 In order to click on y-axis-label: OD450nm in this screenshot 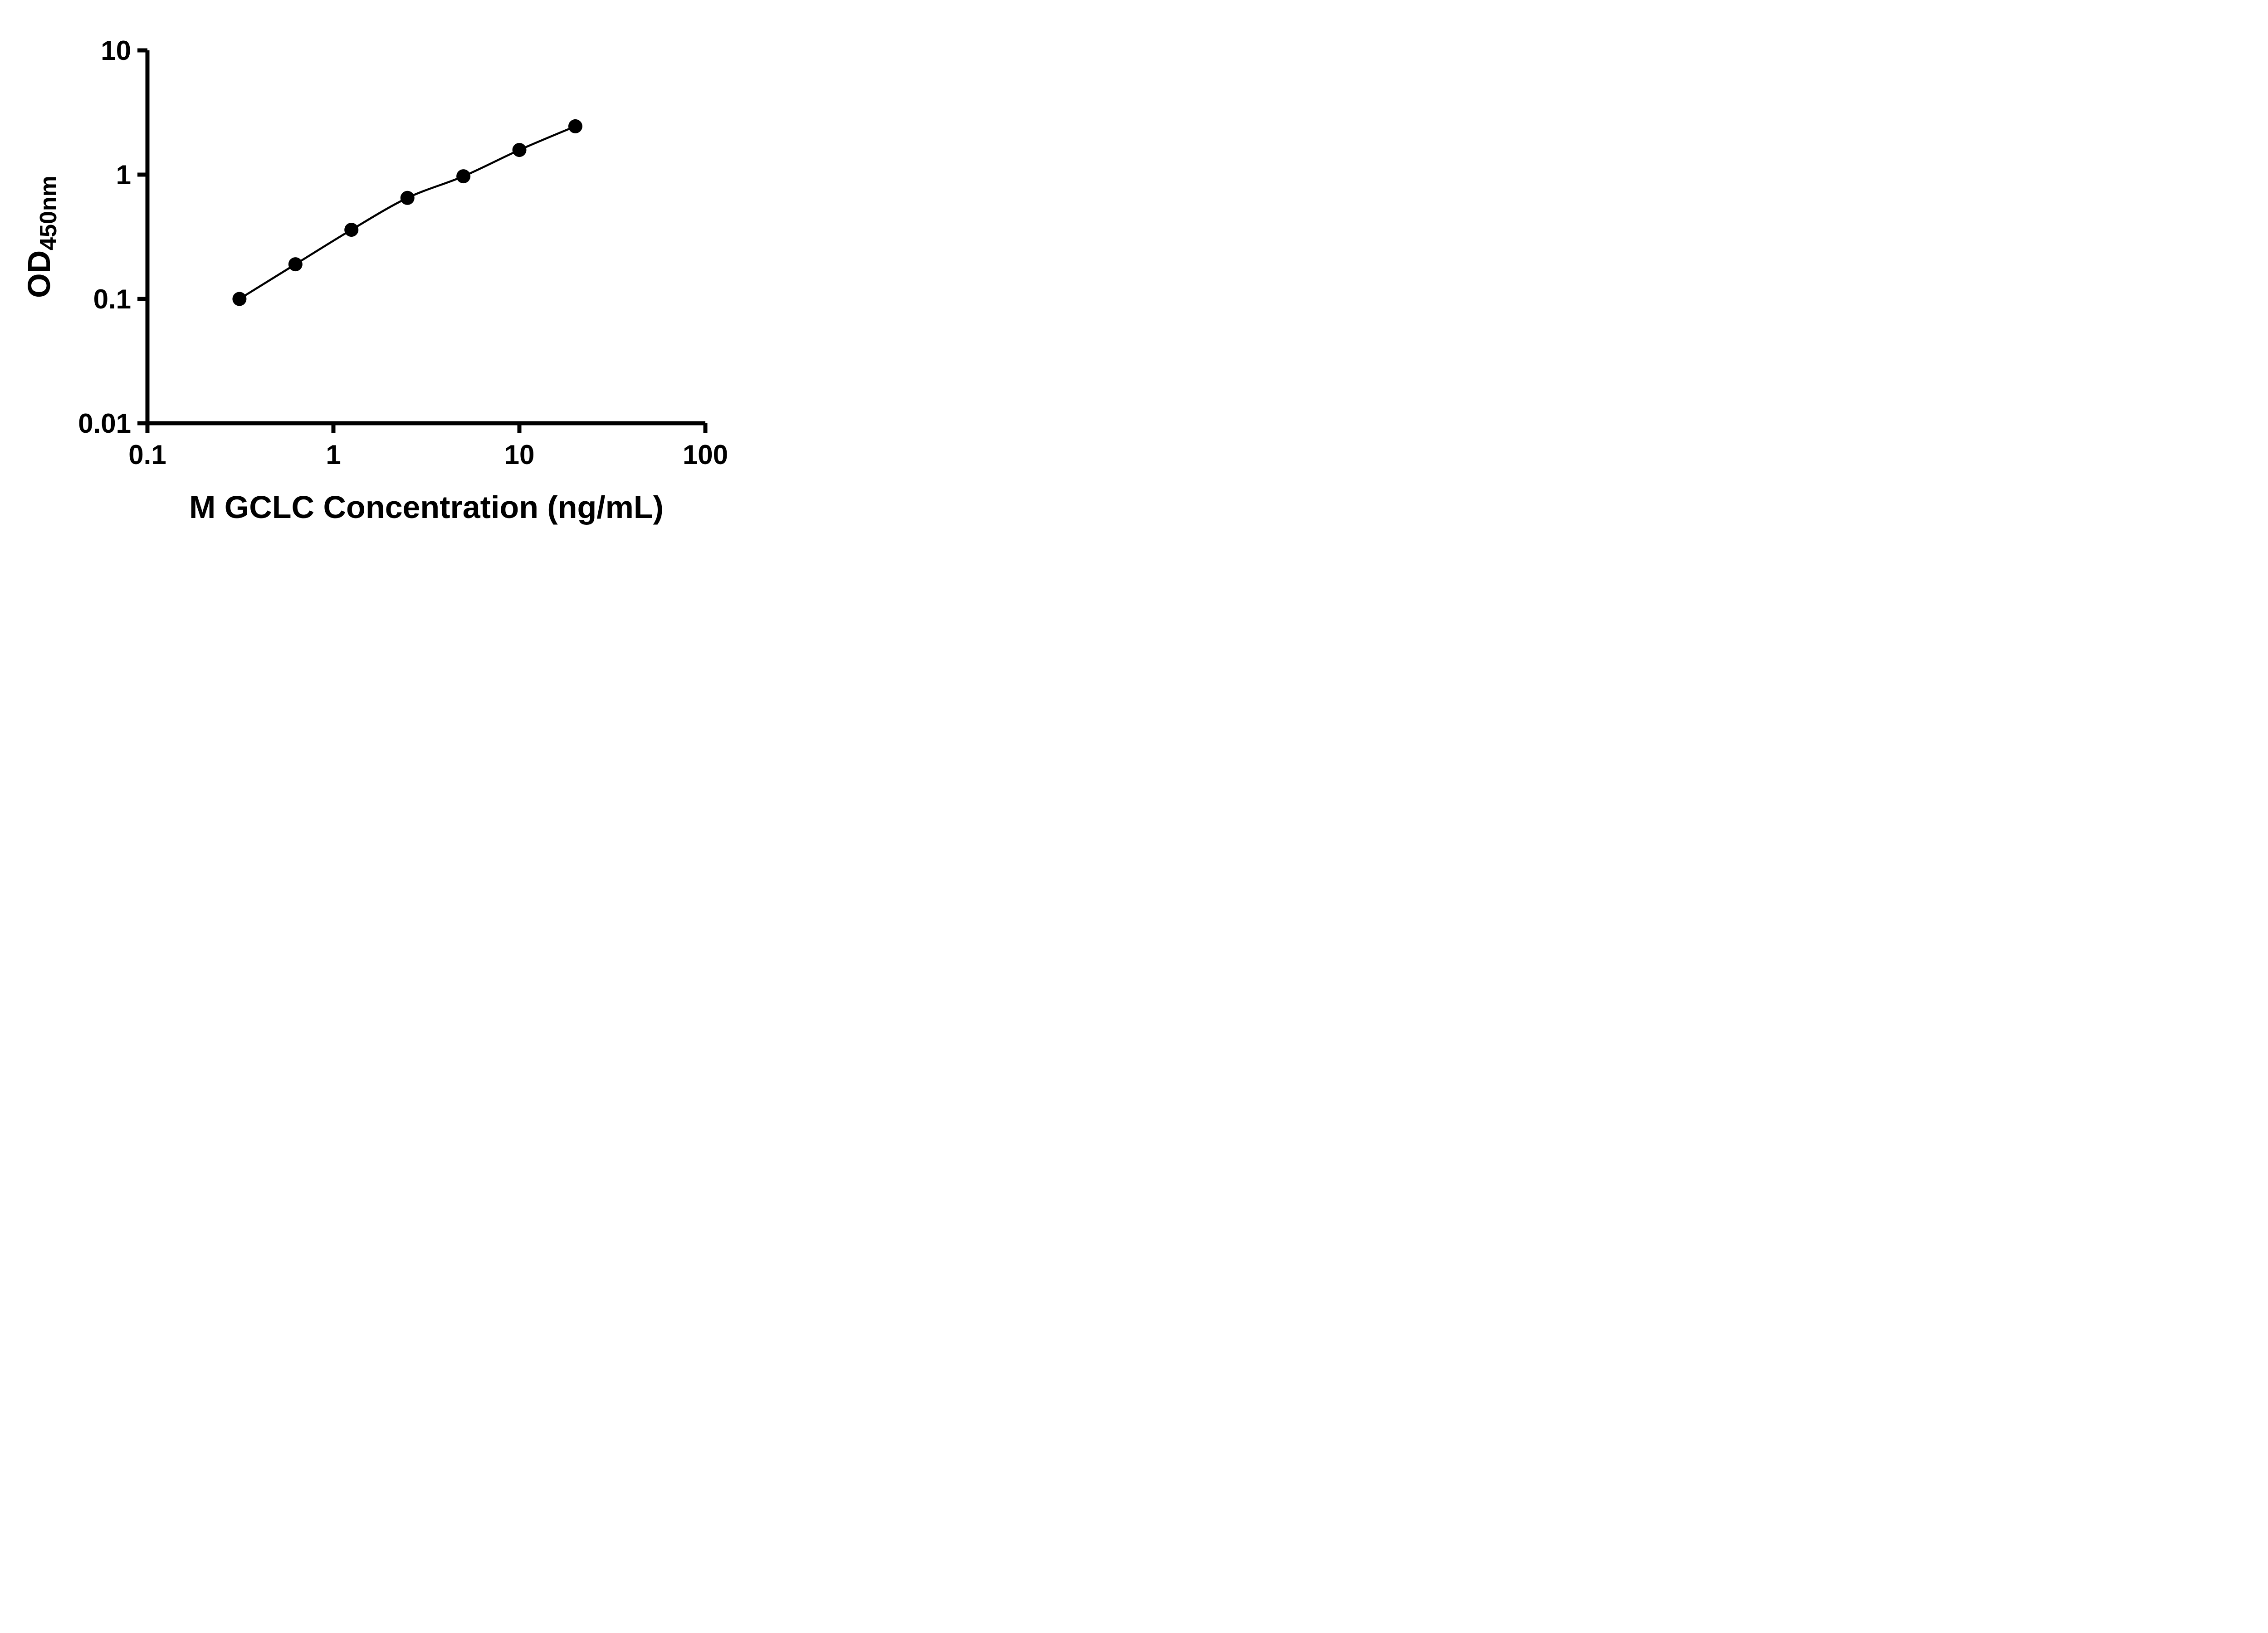, I will do `click(42, 237)`.